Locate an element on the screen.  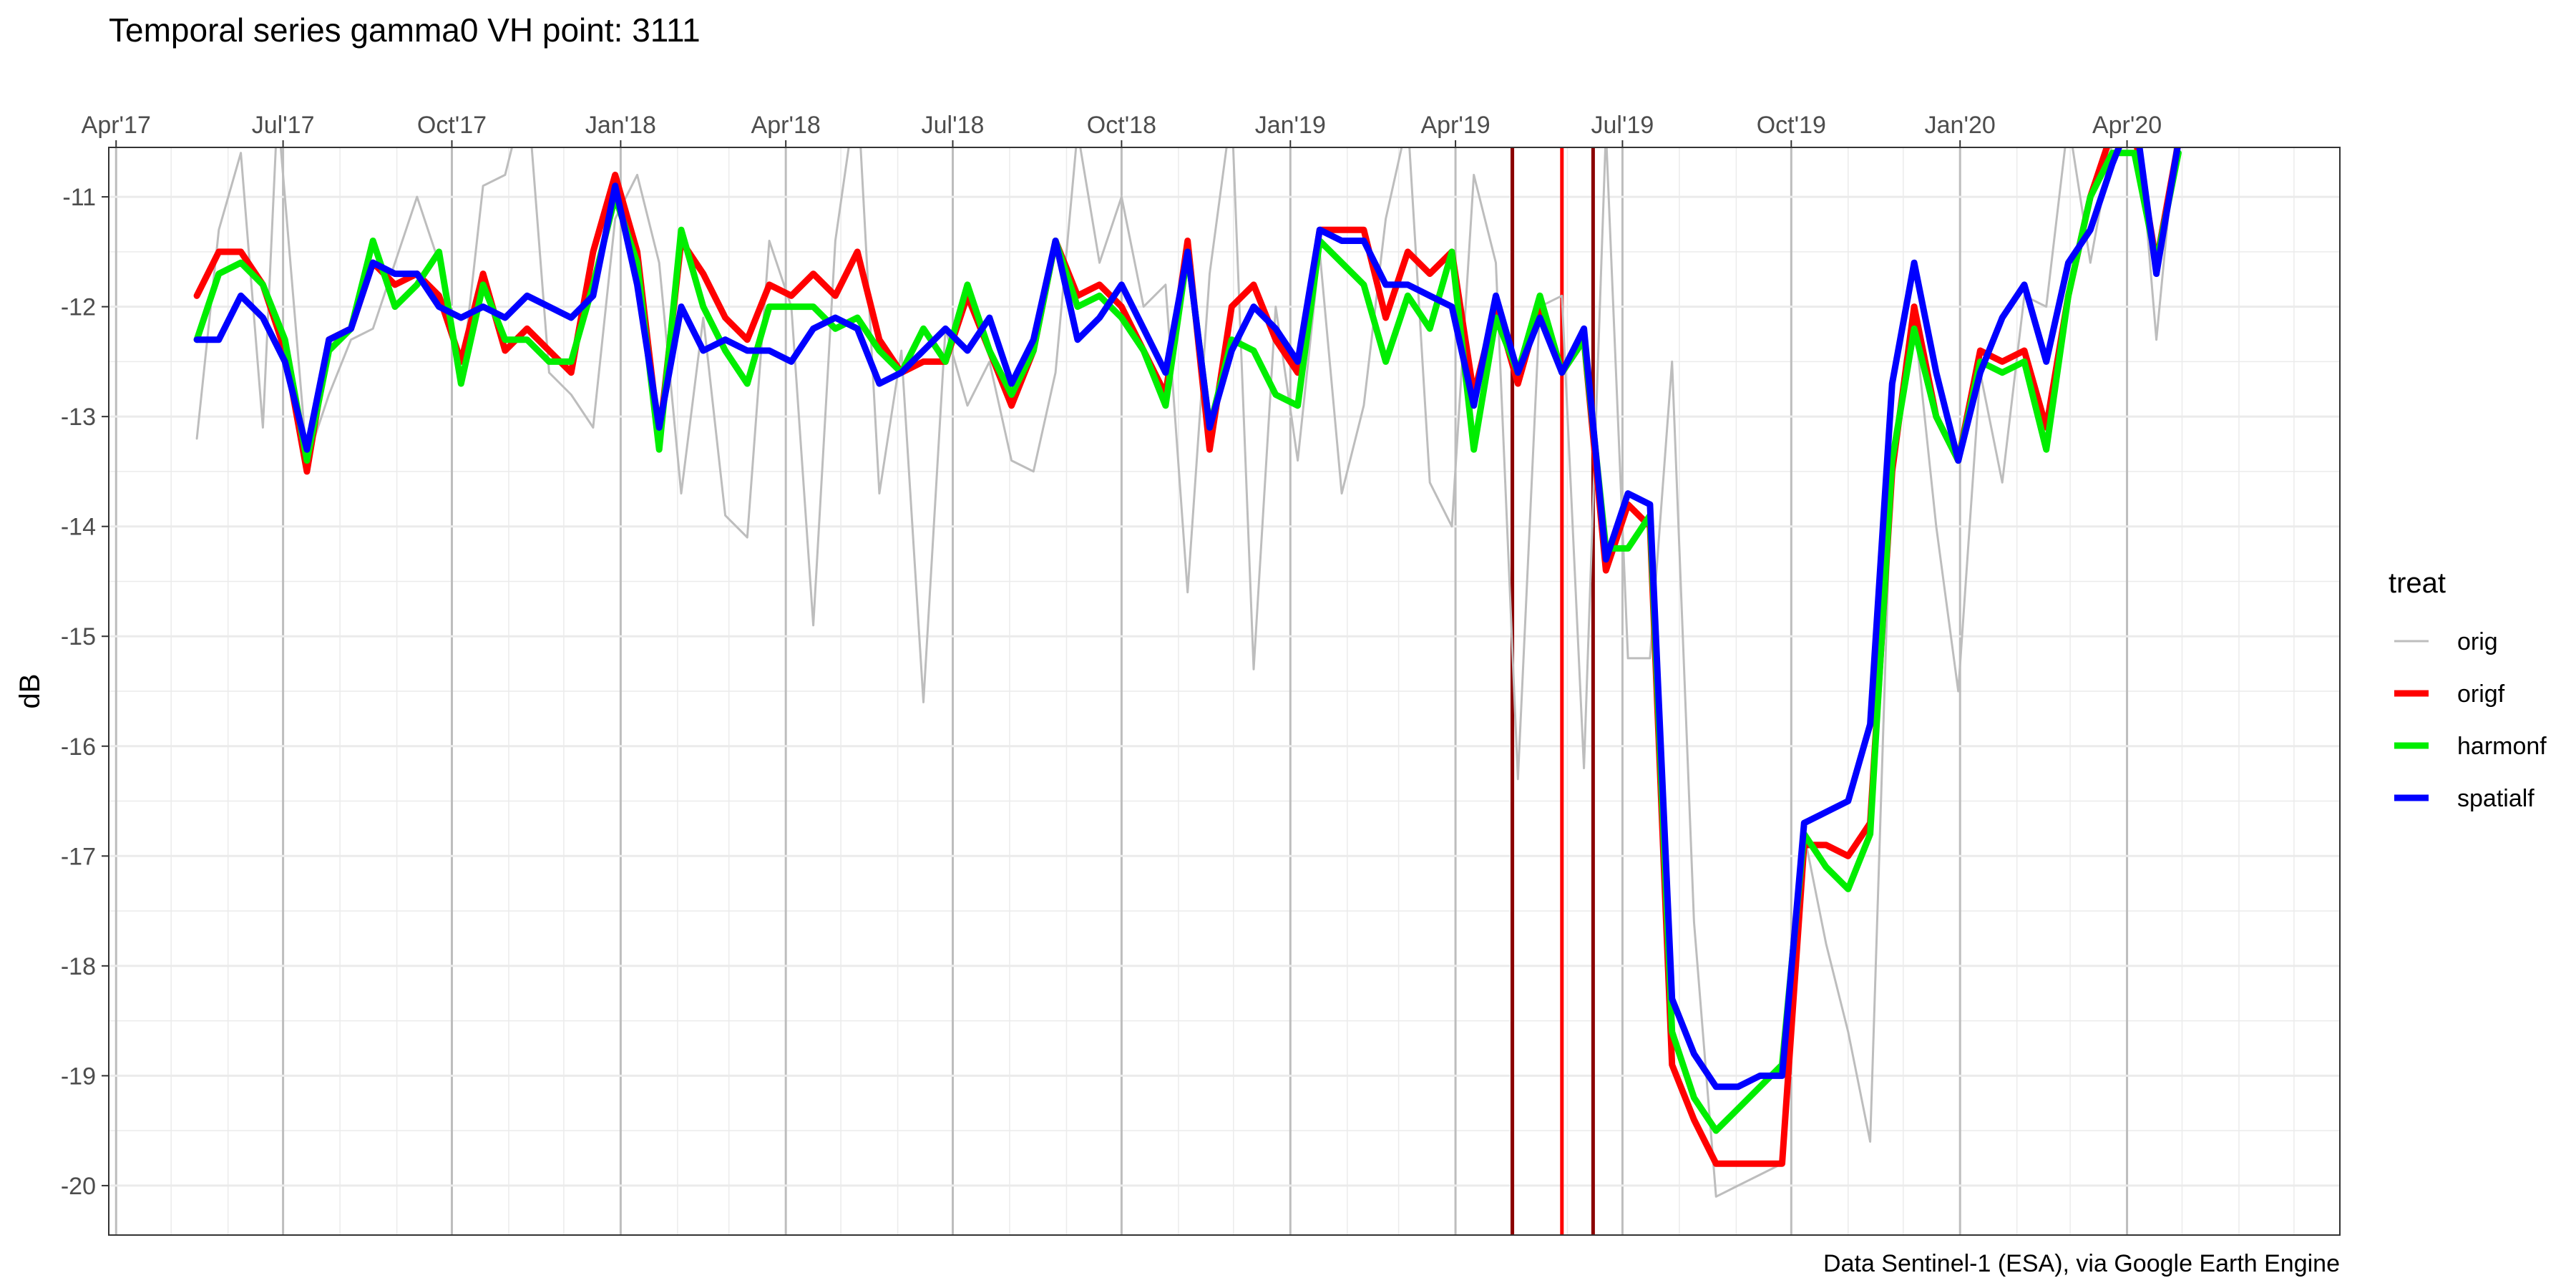
x-tick-label: Oct'19 is located at coordinates (1791, 125).